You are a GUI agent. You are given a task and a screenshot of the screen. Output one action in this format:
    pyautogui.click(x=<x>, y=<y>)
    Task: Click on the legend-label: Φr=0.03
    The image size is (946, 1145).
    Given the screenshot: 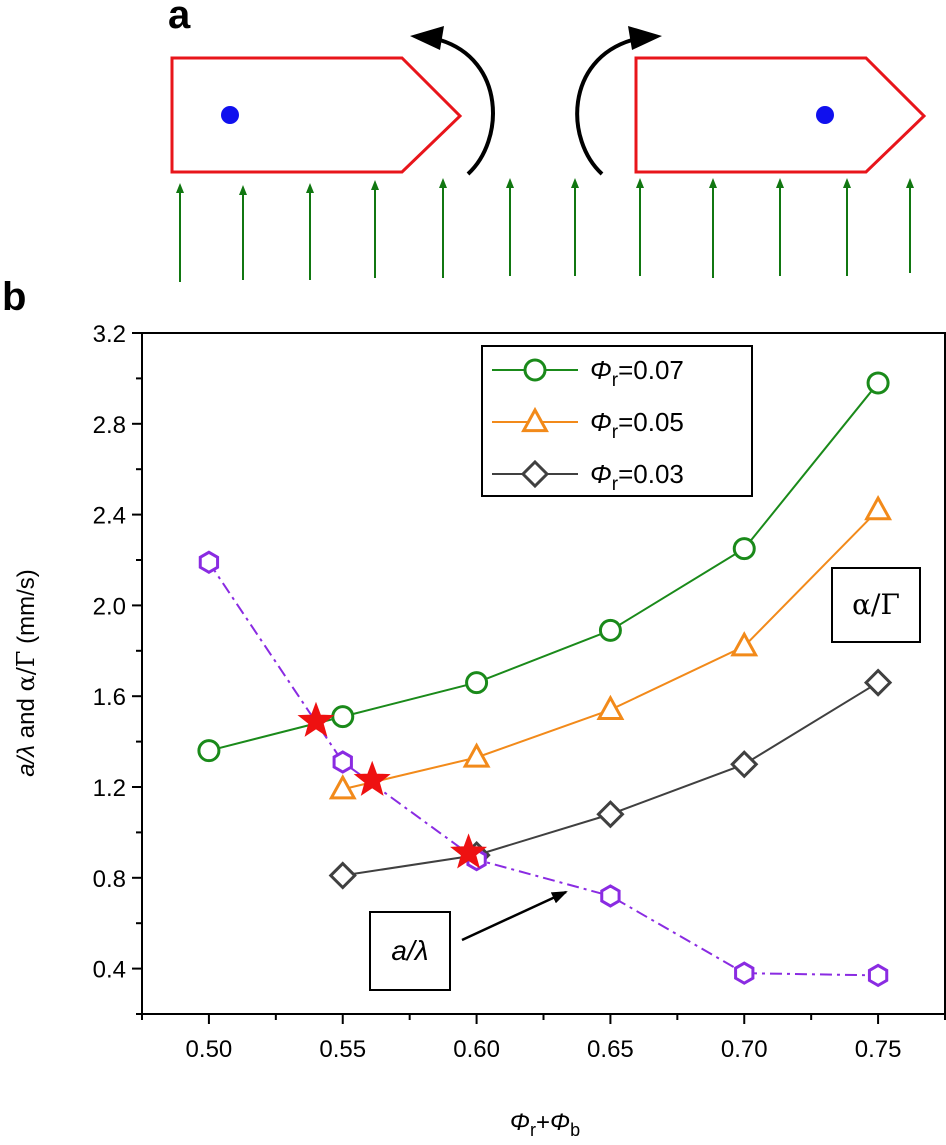 What is the action you would take?
    pyautogui.click(x=637, y=477)
    